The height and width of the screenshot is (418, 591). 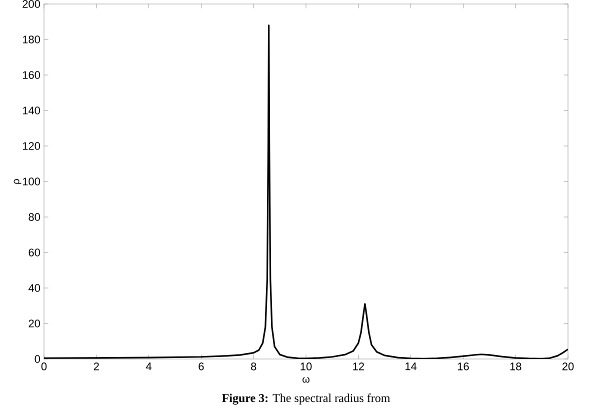 I want to click on y-tick-label: 60, so click(x=34, y=252).